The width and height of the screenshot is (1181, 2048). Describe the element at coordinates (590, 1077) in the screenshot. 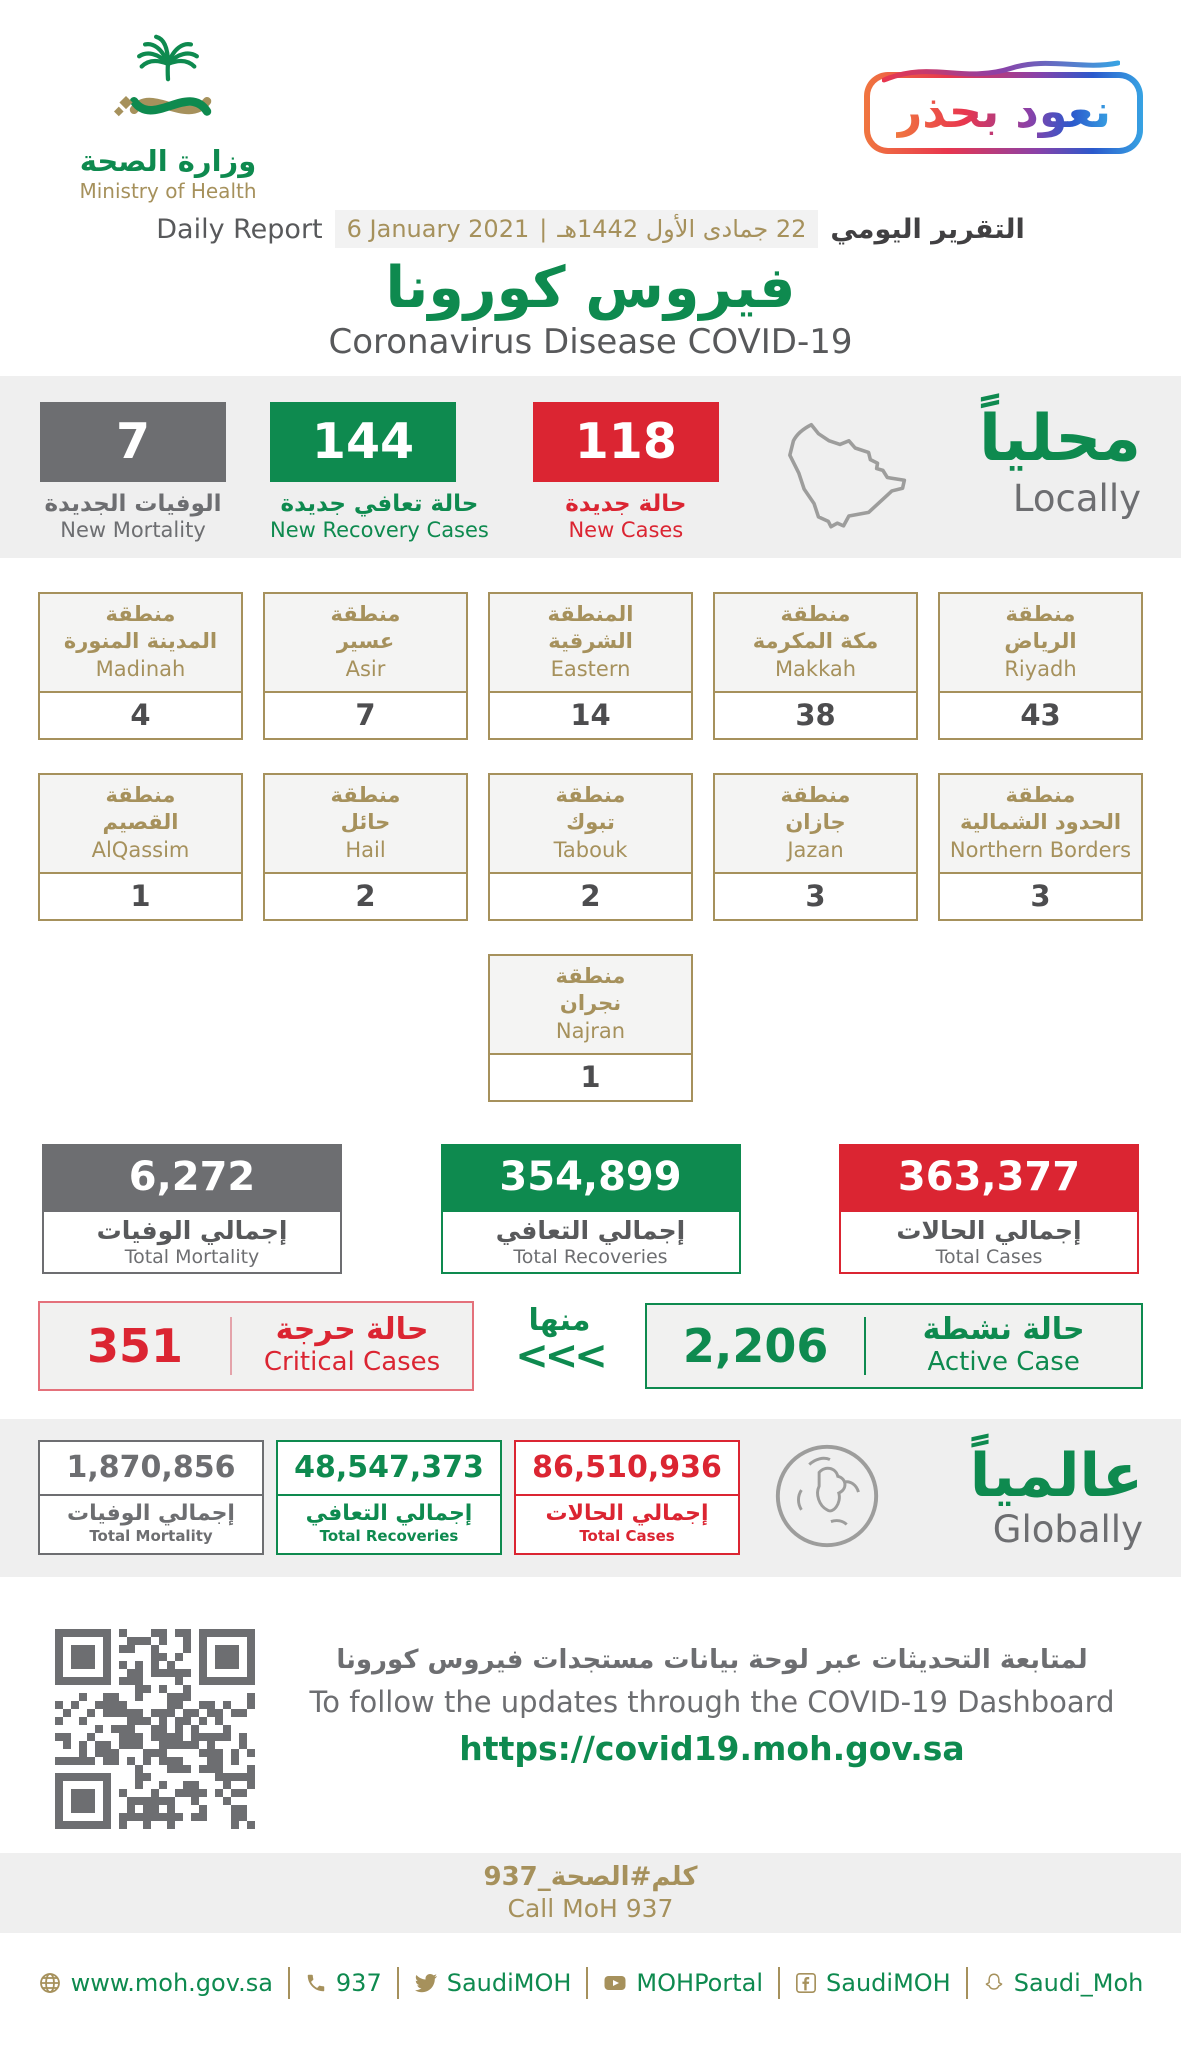

I see `region-new-cases-value: 1` at that location.